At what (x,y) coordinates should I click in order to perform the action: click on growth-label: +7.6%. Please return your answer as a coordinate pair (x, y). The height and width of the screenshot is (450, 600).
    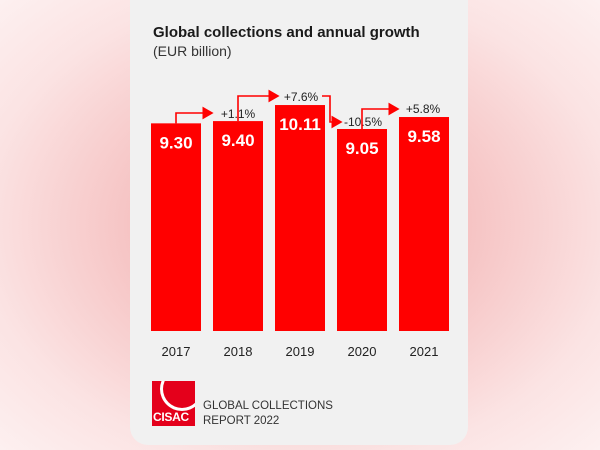
    Looking at the image, I should click on (301, 97).